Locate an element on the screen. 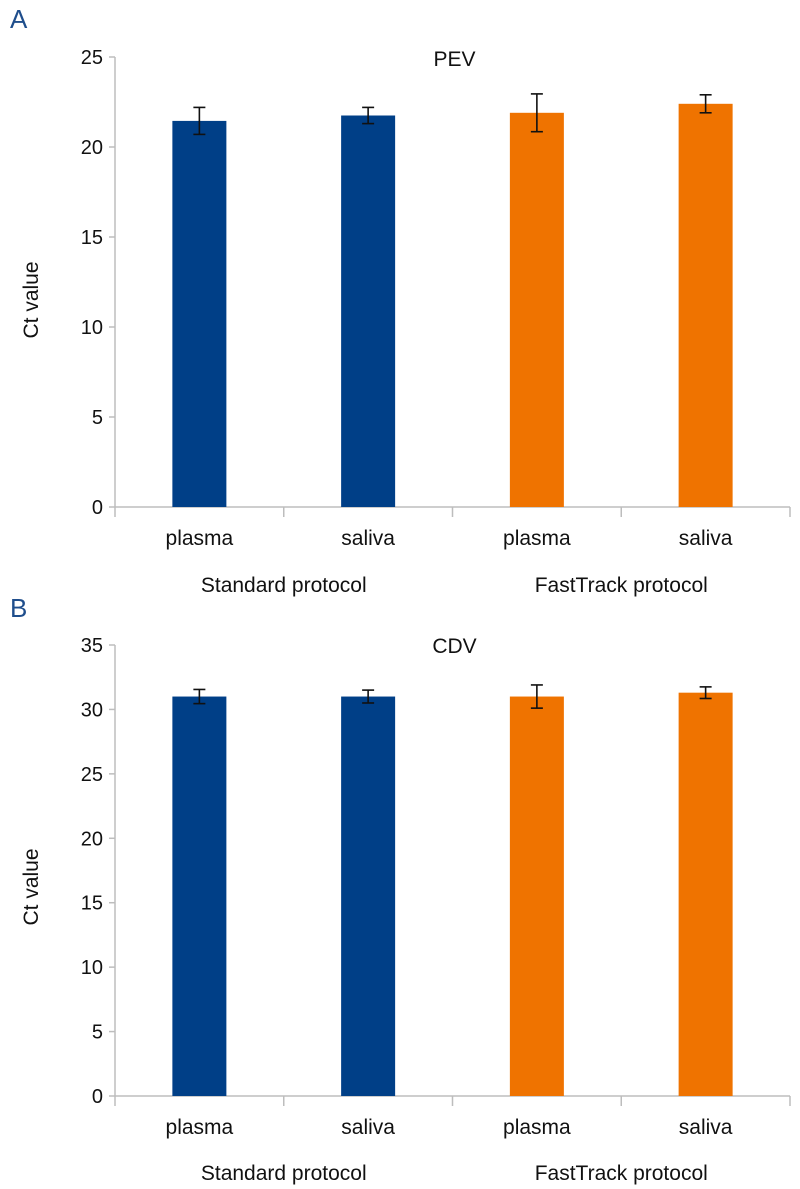 This screenshot has height=1189, width=800. y-tick-label: 30 is located at coordinates (92, 710).